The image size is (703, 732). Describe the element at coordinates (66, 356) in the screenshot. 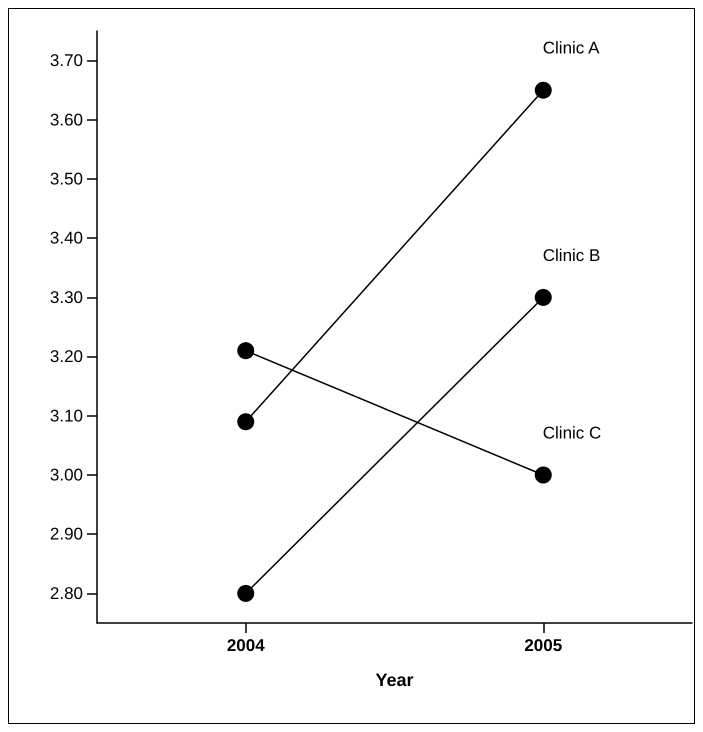

I see `y-tick-label: 3.20` at that location.